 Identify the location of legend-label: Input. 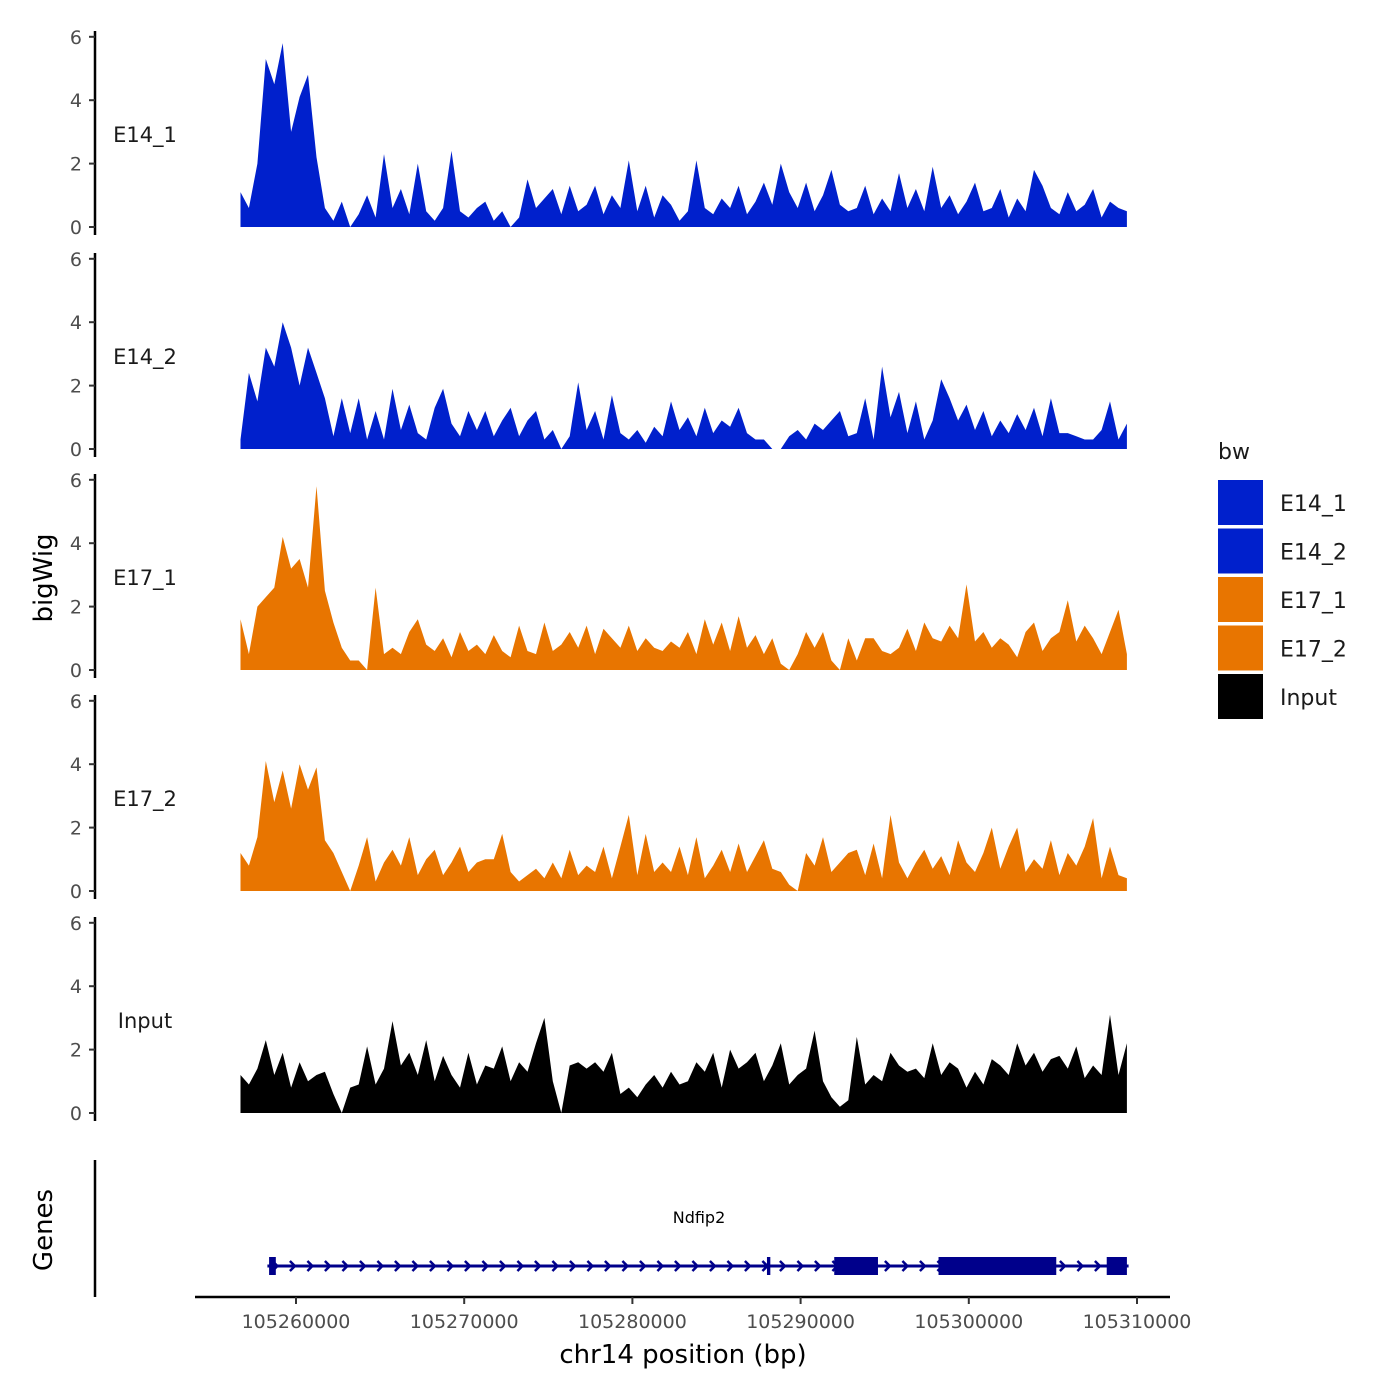
(1308, 698).